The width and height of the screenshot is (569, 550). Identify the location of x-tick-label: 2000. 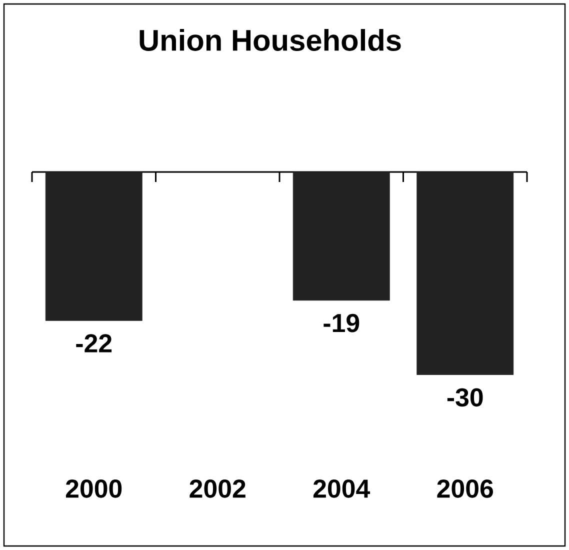
(94, 489).